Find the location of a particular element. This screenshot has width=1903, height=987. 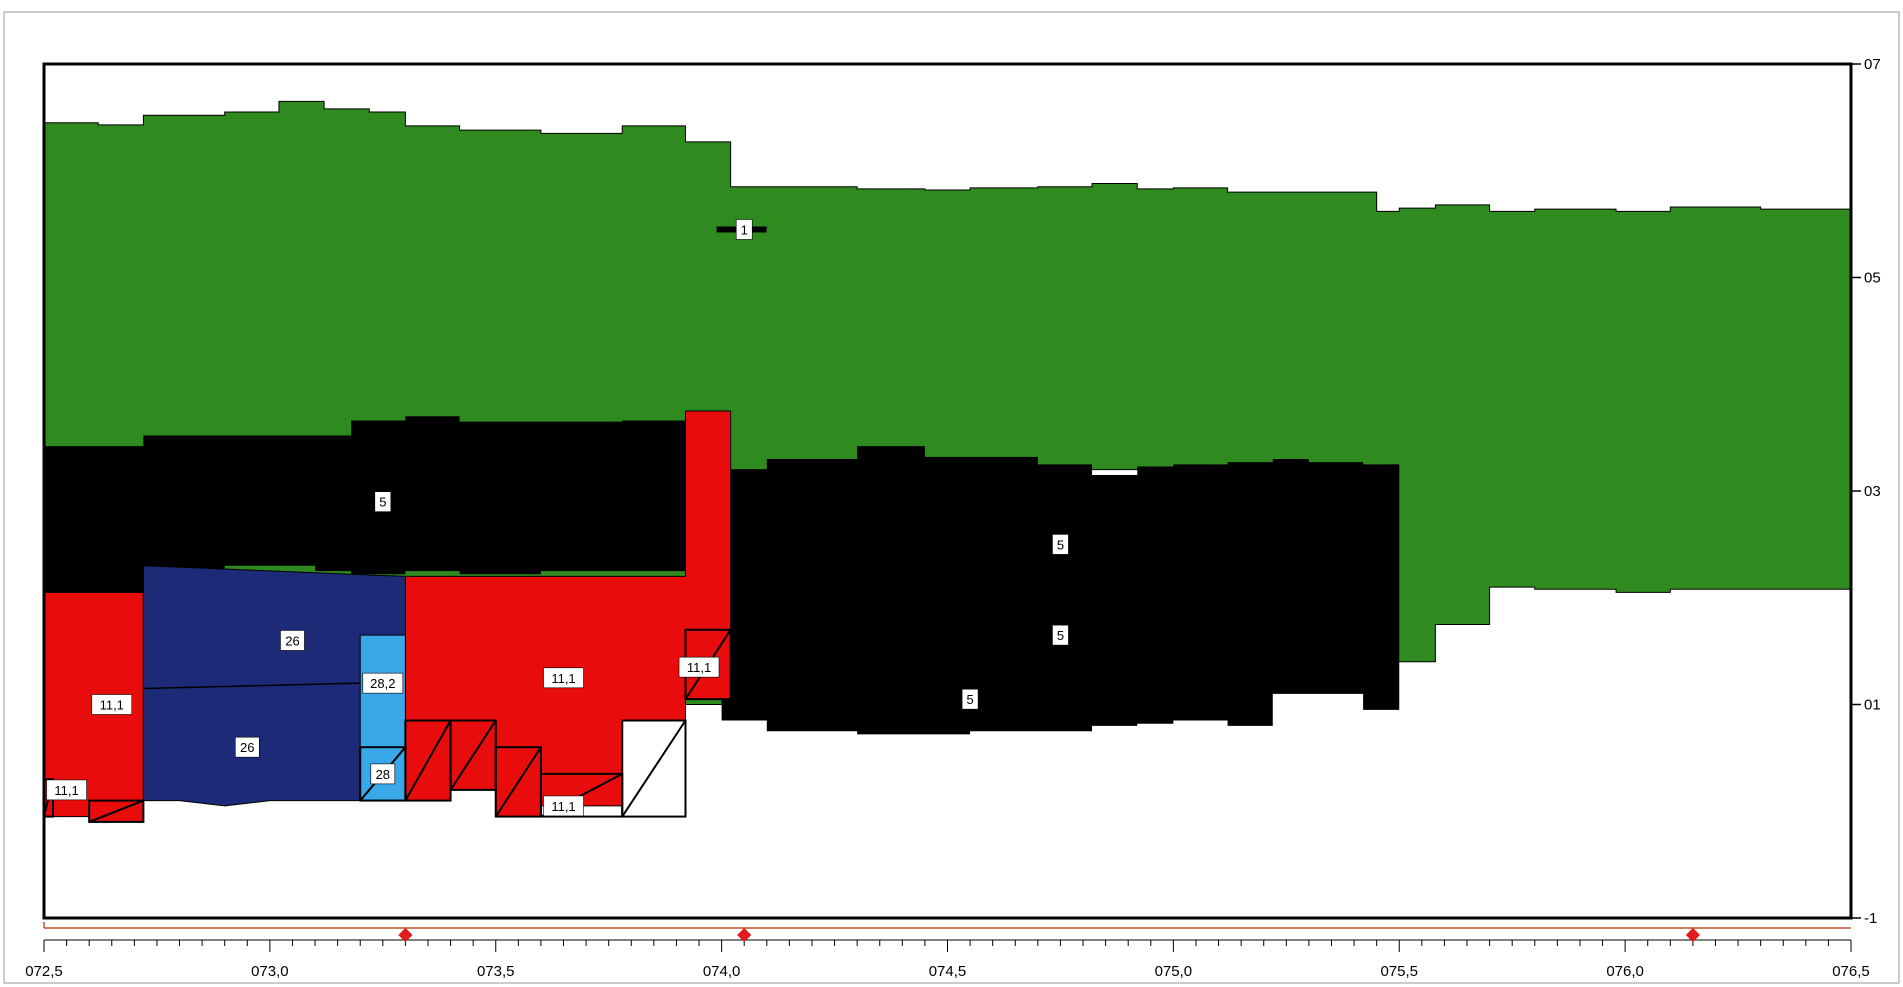

km-markers is located at coordinates (1049, 935).